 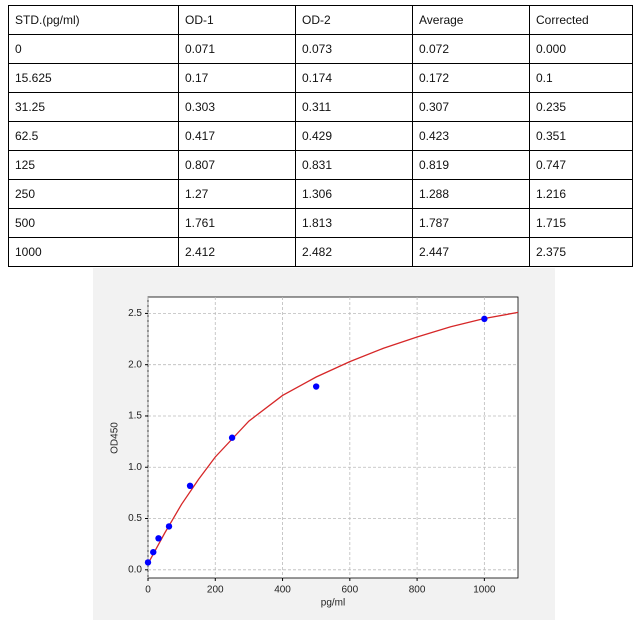 I want to click on table-row: 1000 2.412 2.482 2.447 2.375, so click(x=320, y=252).